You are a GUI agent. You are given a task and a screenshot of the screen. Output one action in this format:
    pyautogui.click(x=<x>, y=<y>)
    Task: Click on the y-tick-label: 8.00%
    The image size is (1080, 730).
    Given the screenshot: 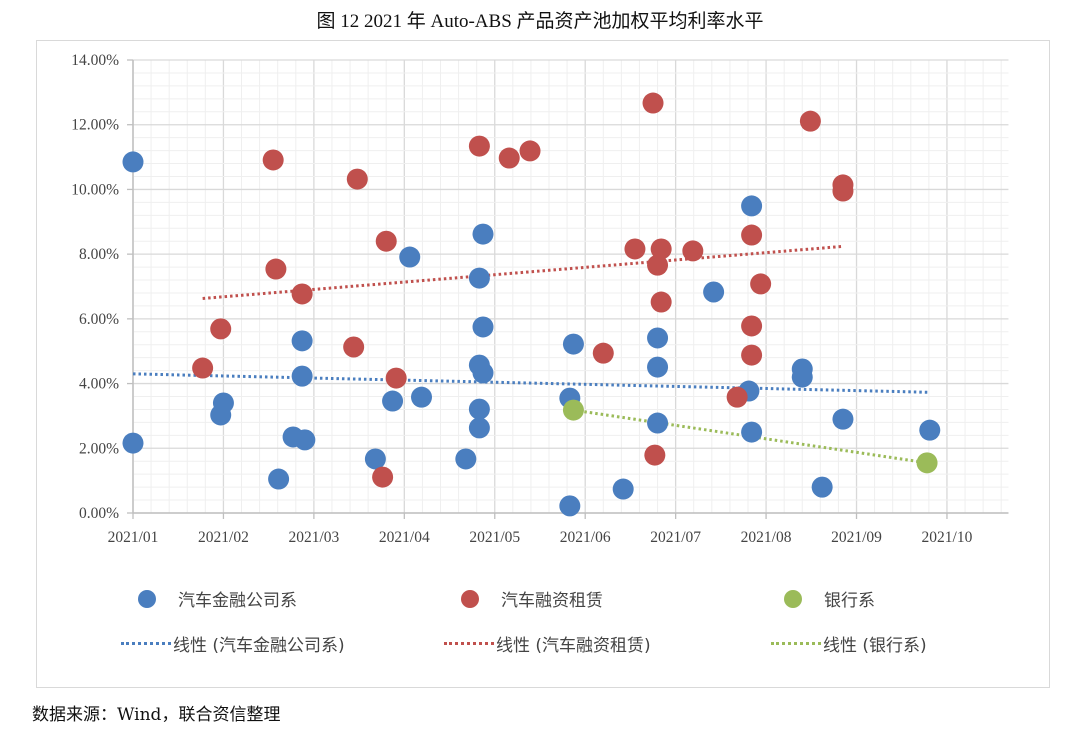 What is the action you would take?
    pyautogui.click(x=99, y=254)
    